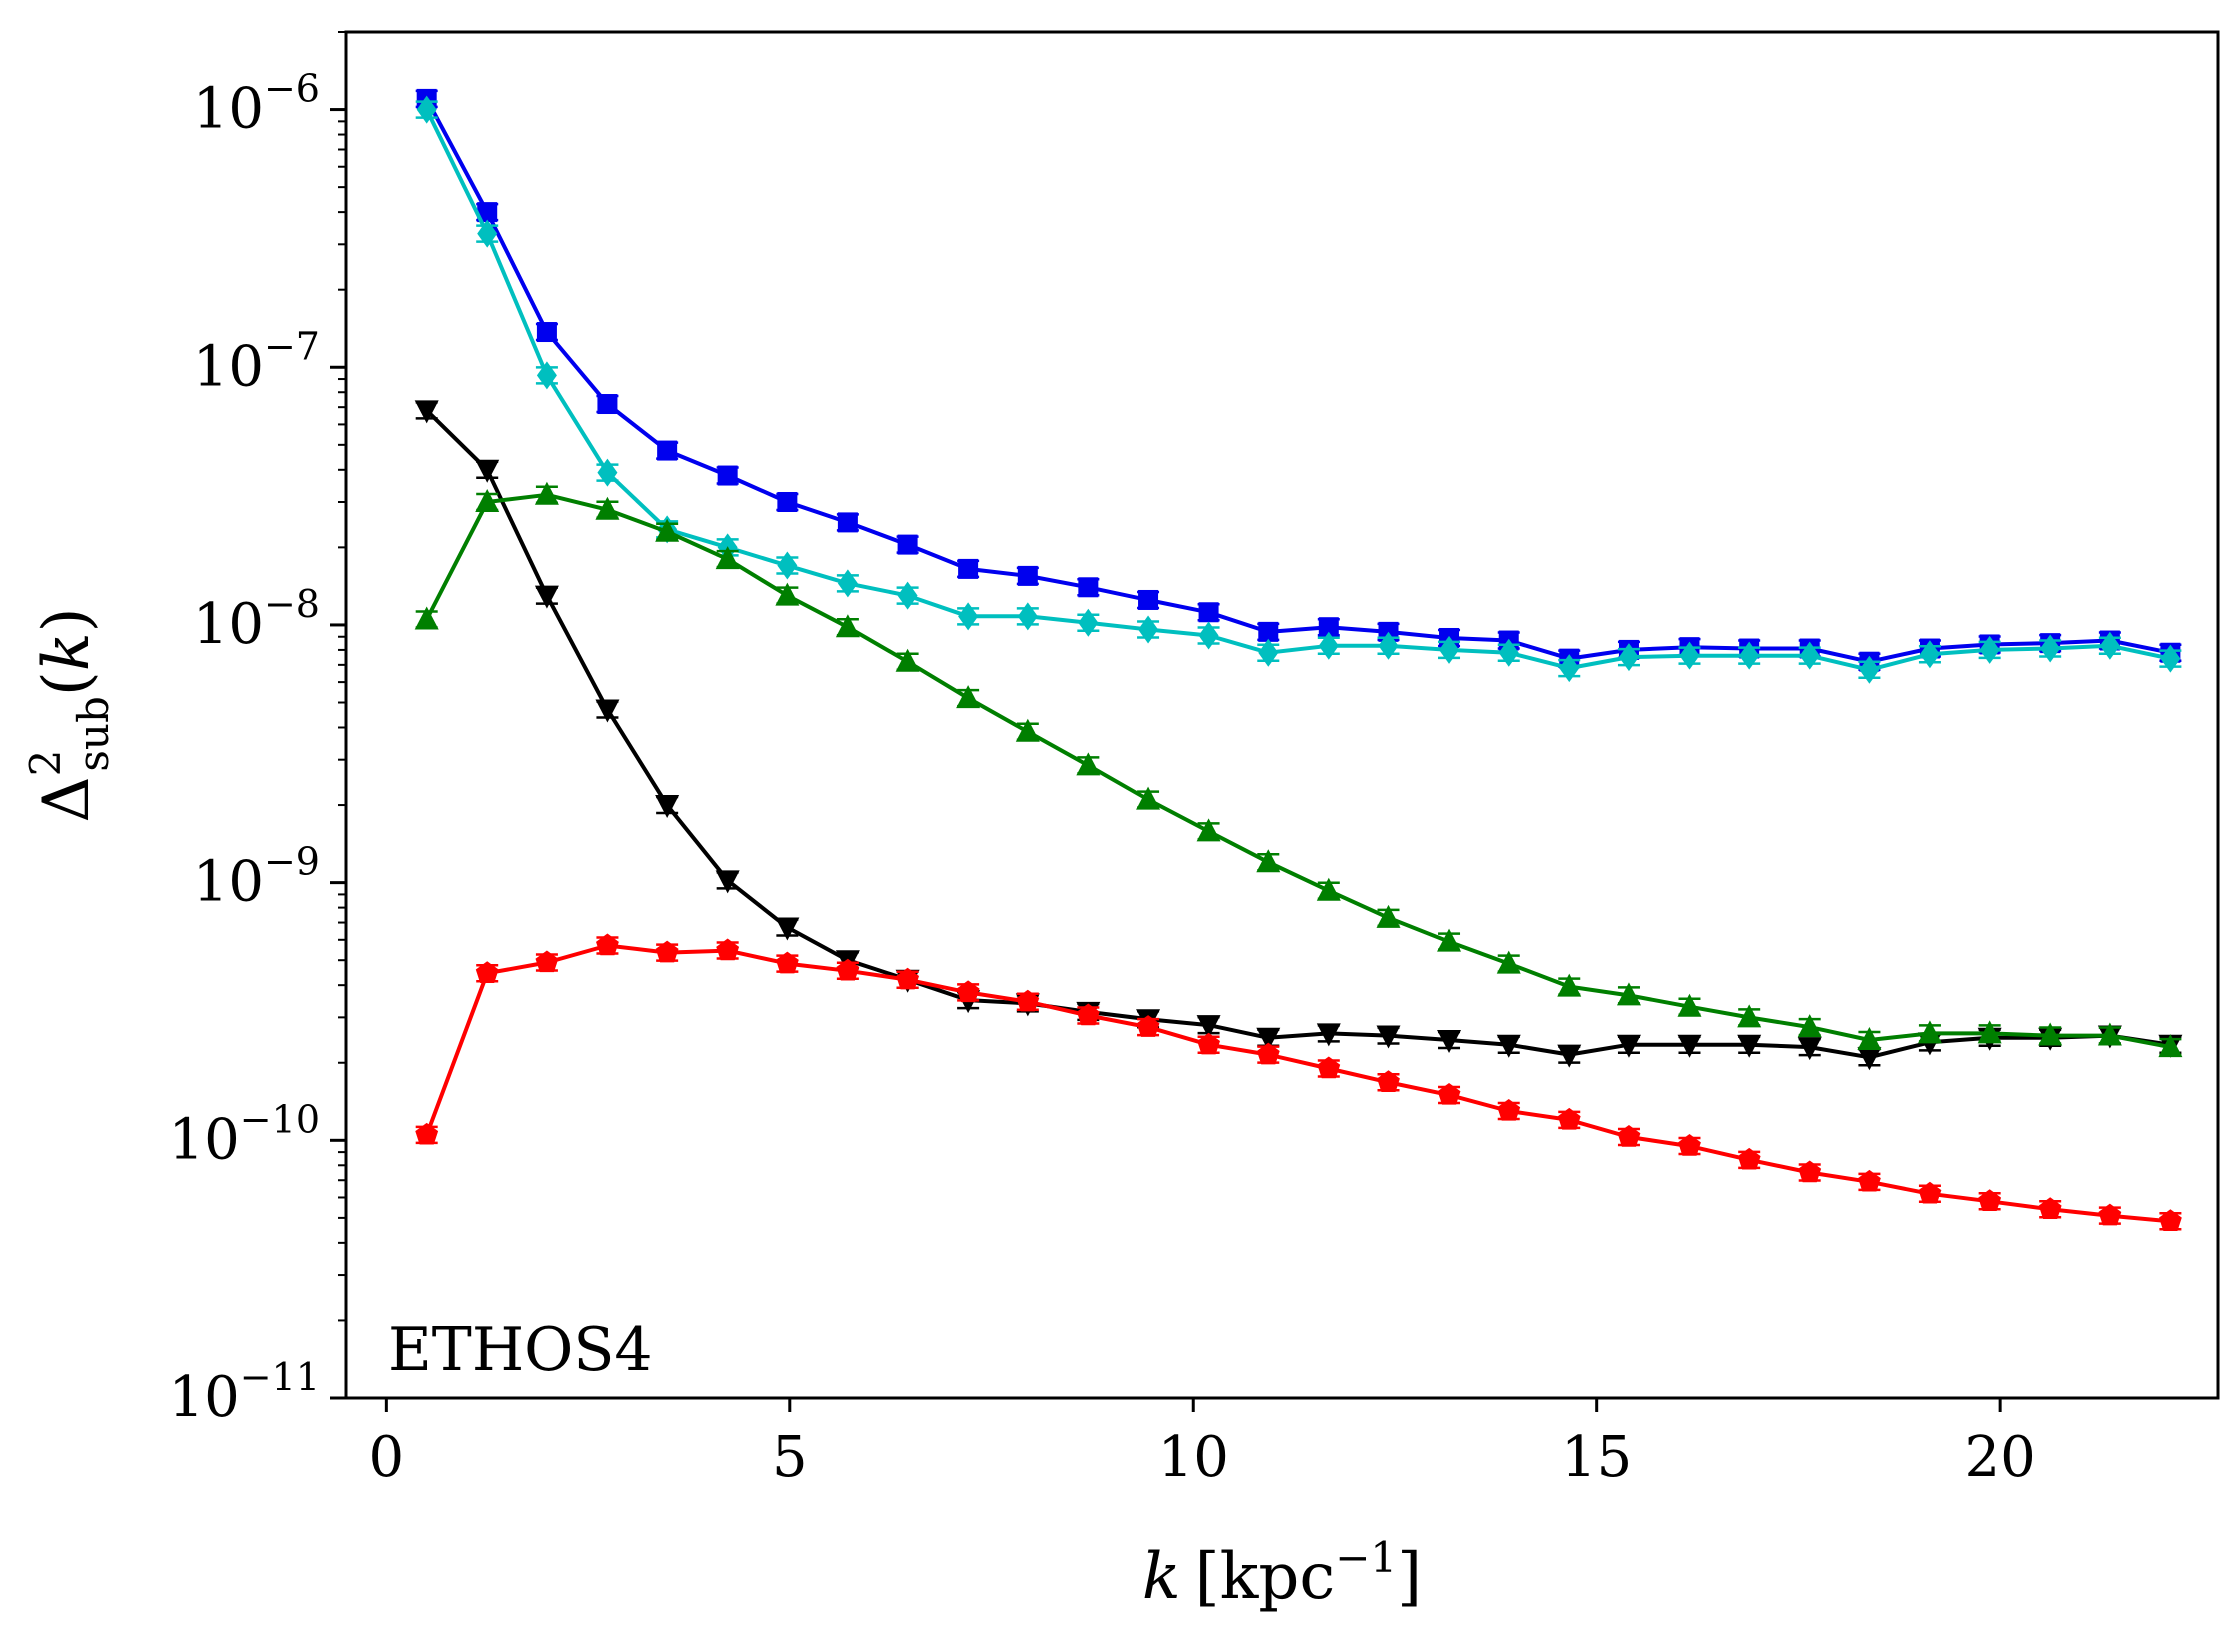 The image size is (2238, 1643). I want to click on x-tick-label: 5, so click(790, 1457).